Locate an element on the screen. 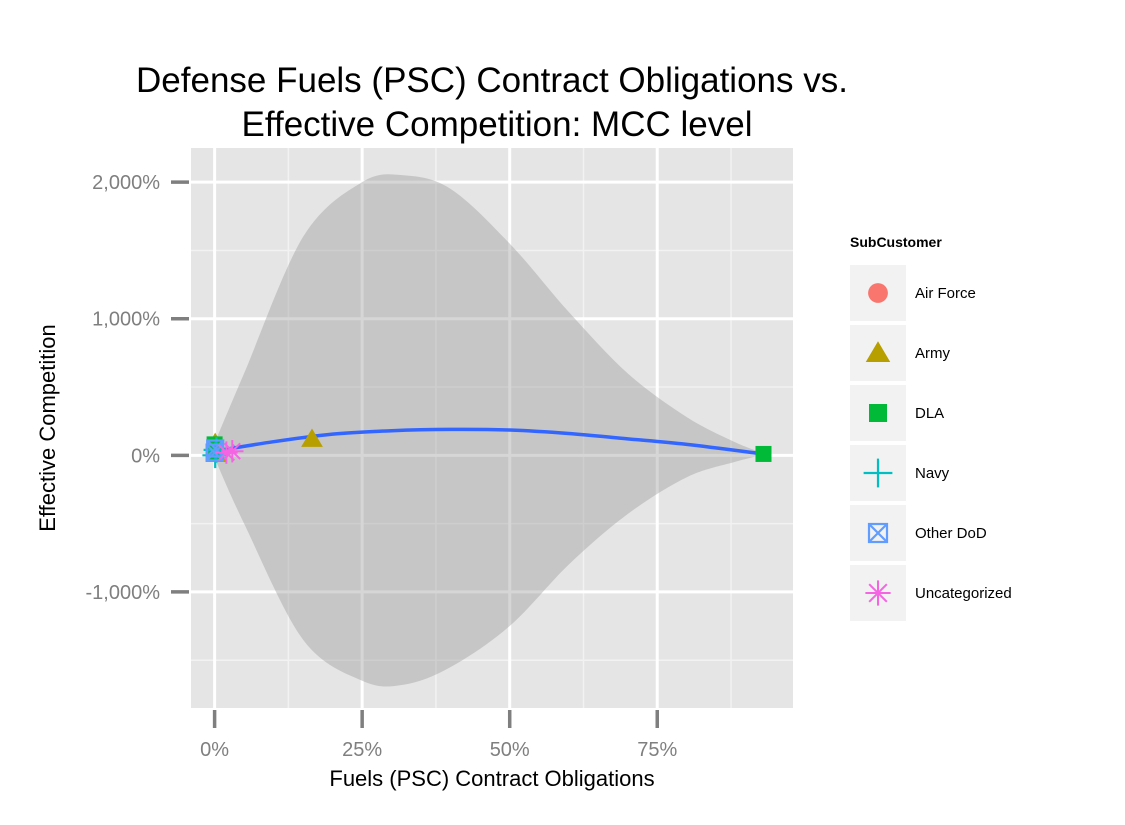  smooth-line is located at coordinates (489, 441).